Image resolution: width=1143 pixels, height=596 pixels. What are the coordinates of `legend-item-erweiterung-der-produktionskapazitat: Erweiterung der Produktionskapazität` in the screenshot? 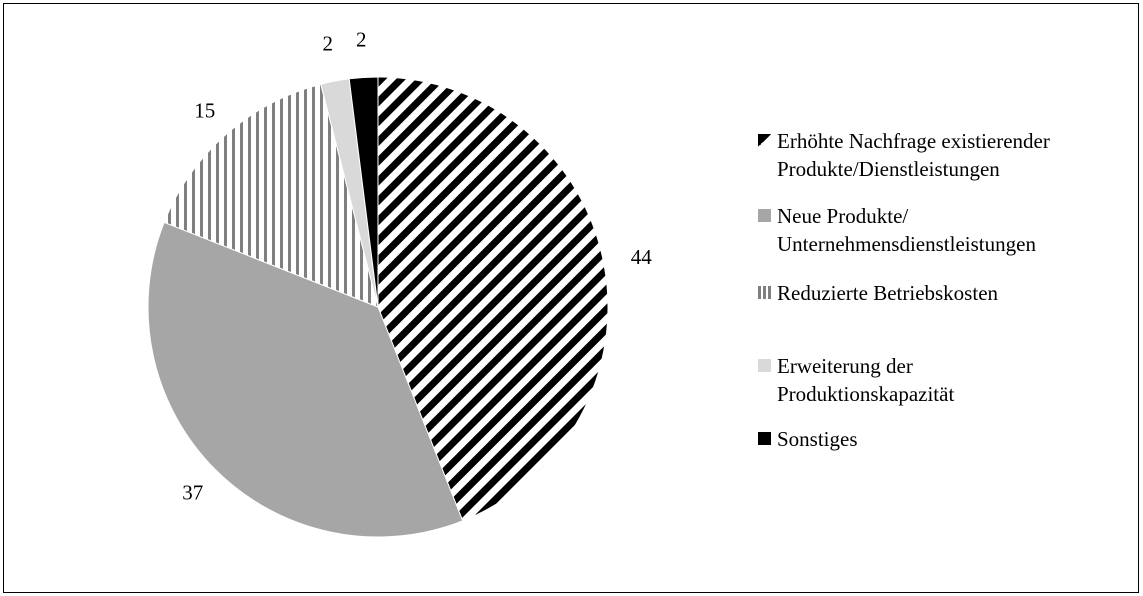 It's located at (856, 380).